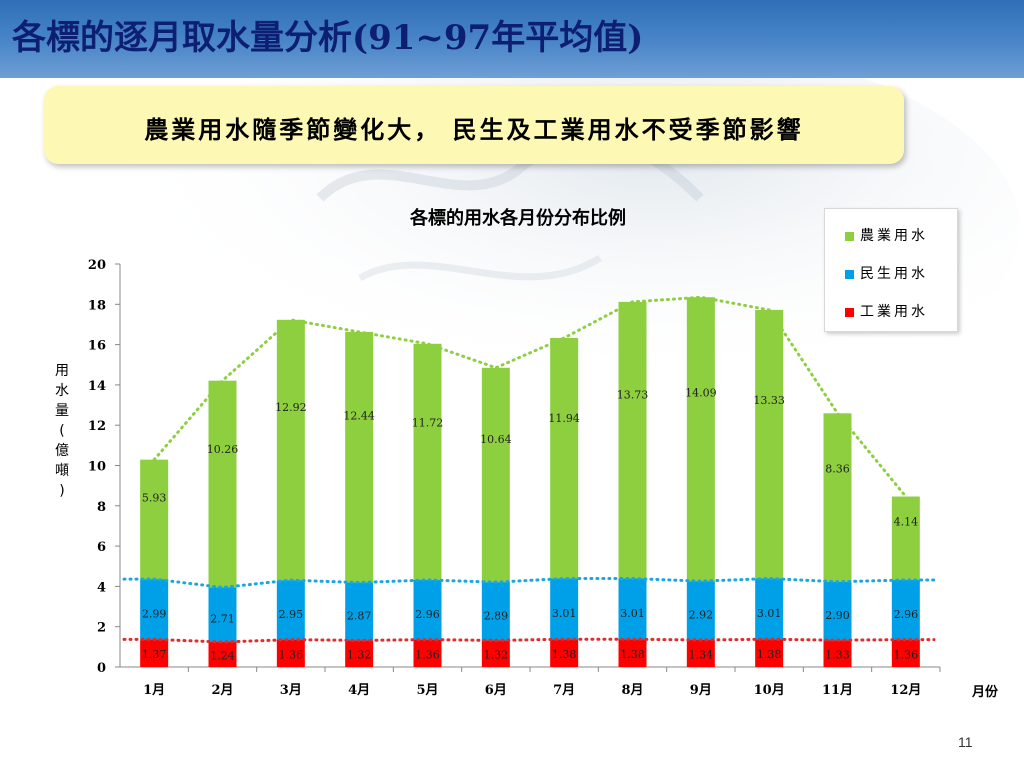  I want to click on y-axis-label-char: 水, so click(62, 391).